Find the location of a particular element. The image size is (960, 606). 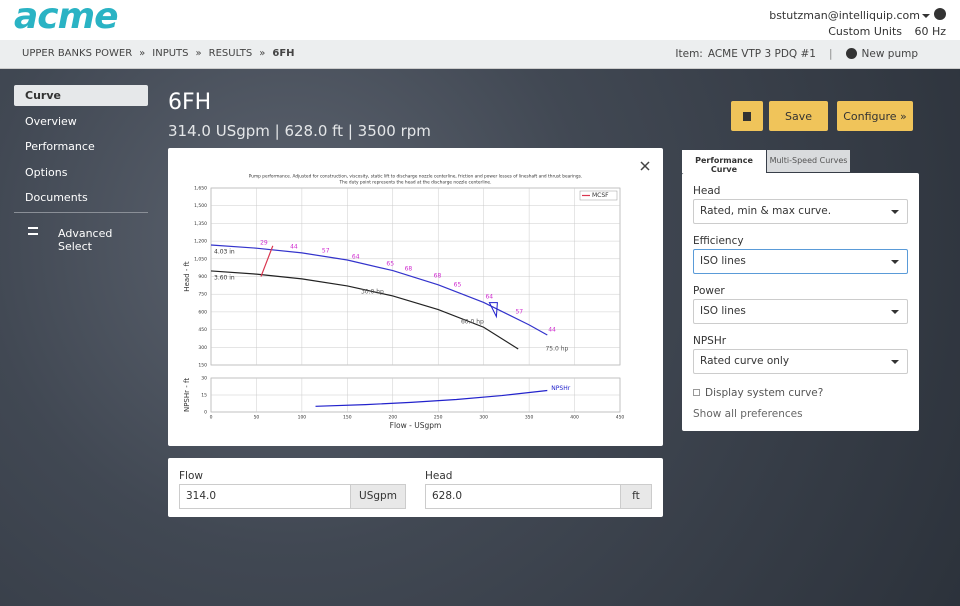

curve-label: 3.60 in is located at coordinates (224, 277).